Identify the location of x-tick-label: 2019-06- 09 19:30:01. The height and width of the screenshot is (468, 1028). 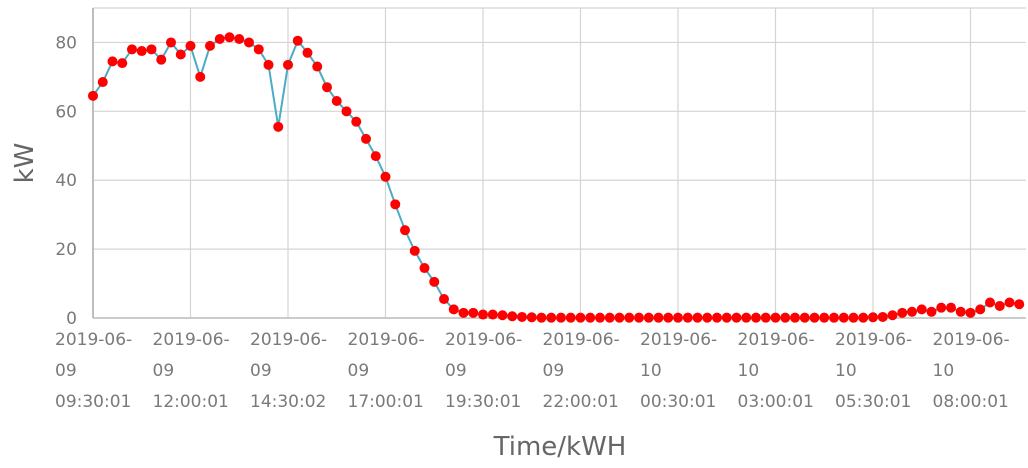
(483, 371).